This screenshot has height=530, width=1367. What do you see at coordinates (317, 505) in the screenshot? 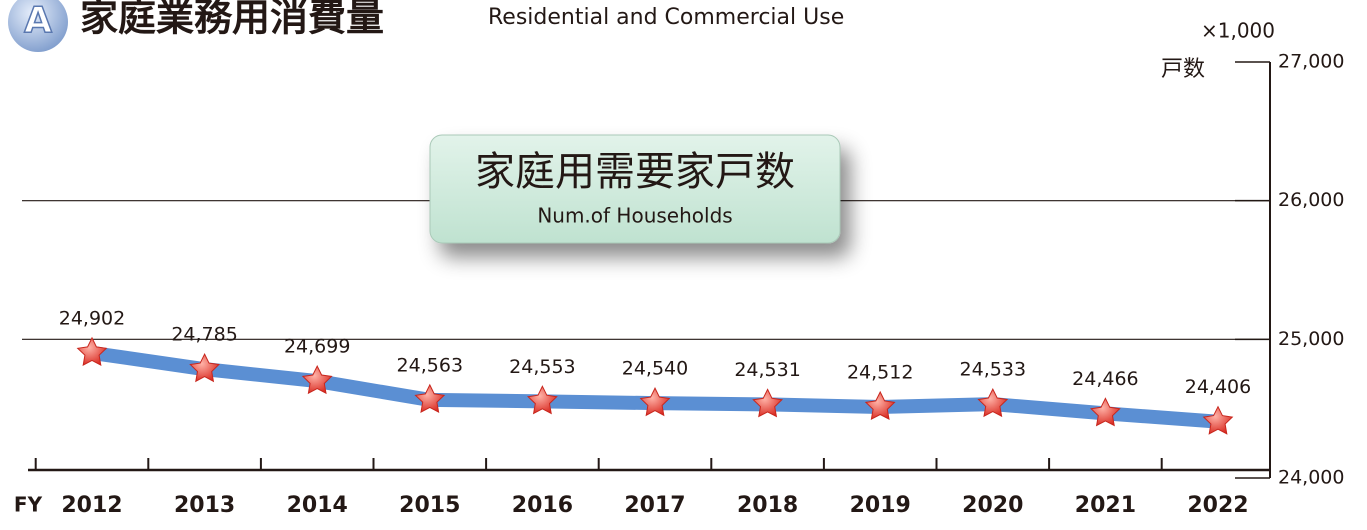
I see `x-tick-label: 2014` at bounding box center [317, 505].